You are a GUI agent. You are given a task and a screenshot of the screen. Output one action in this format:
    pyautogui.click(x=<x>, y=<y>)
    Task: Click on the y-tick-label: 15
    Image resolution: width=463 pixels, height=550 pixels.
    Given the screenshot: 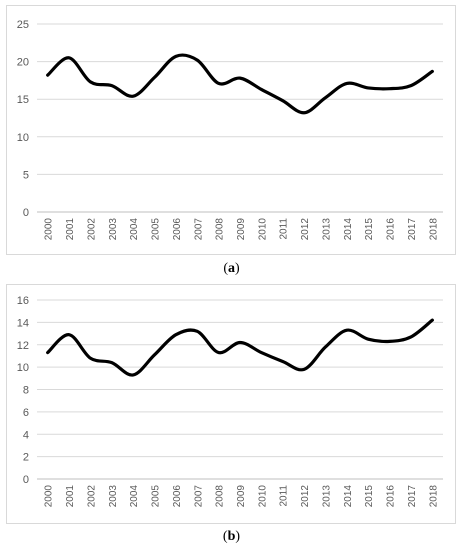 What is the action you would take?
    pyautogui.click(x=23, y=100)
    